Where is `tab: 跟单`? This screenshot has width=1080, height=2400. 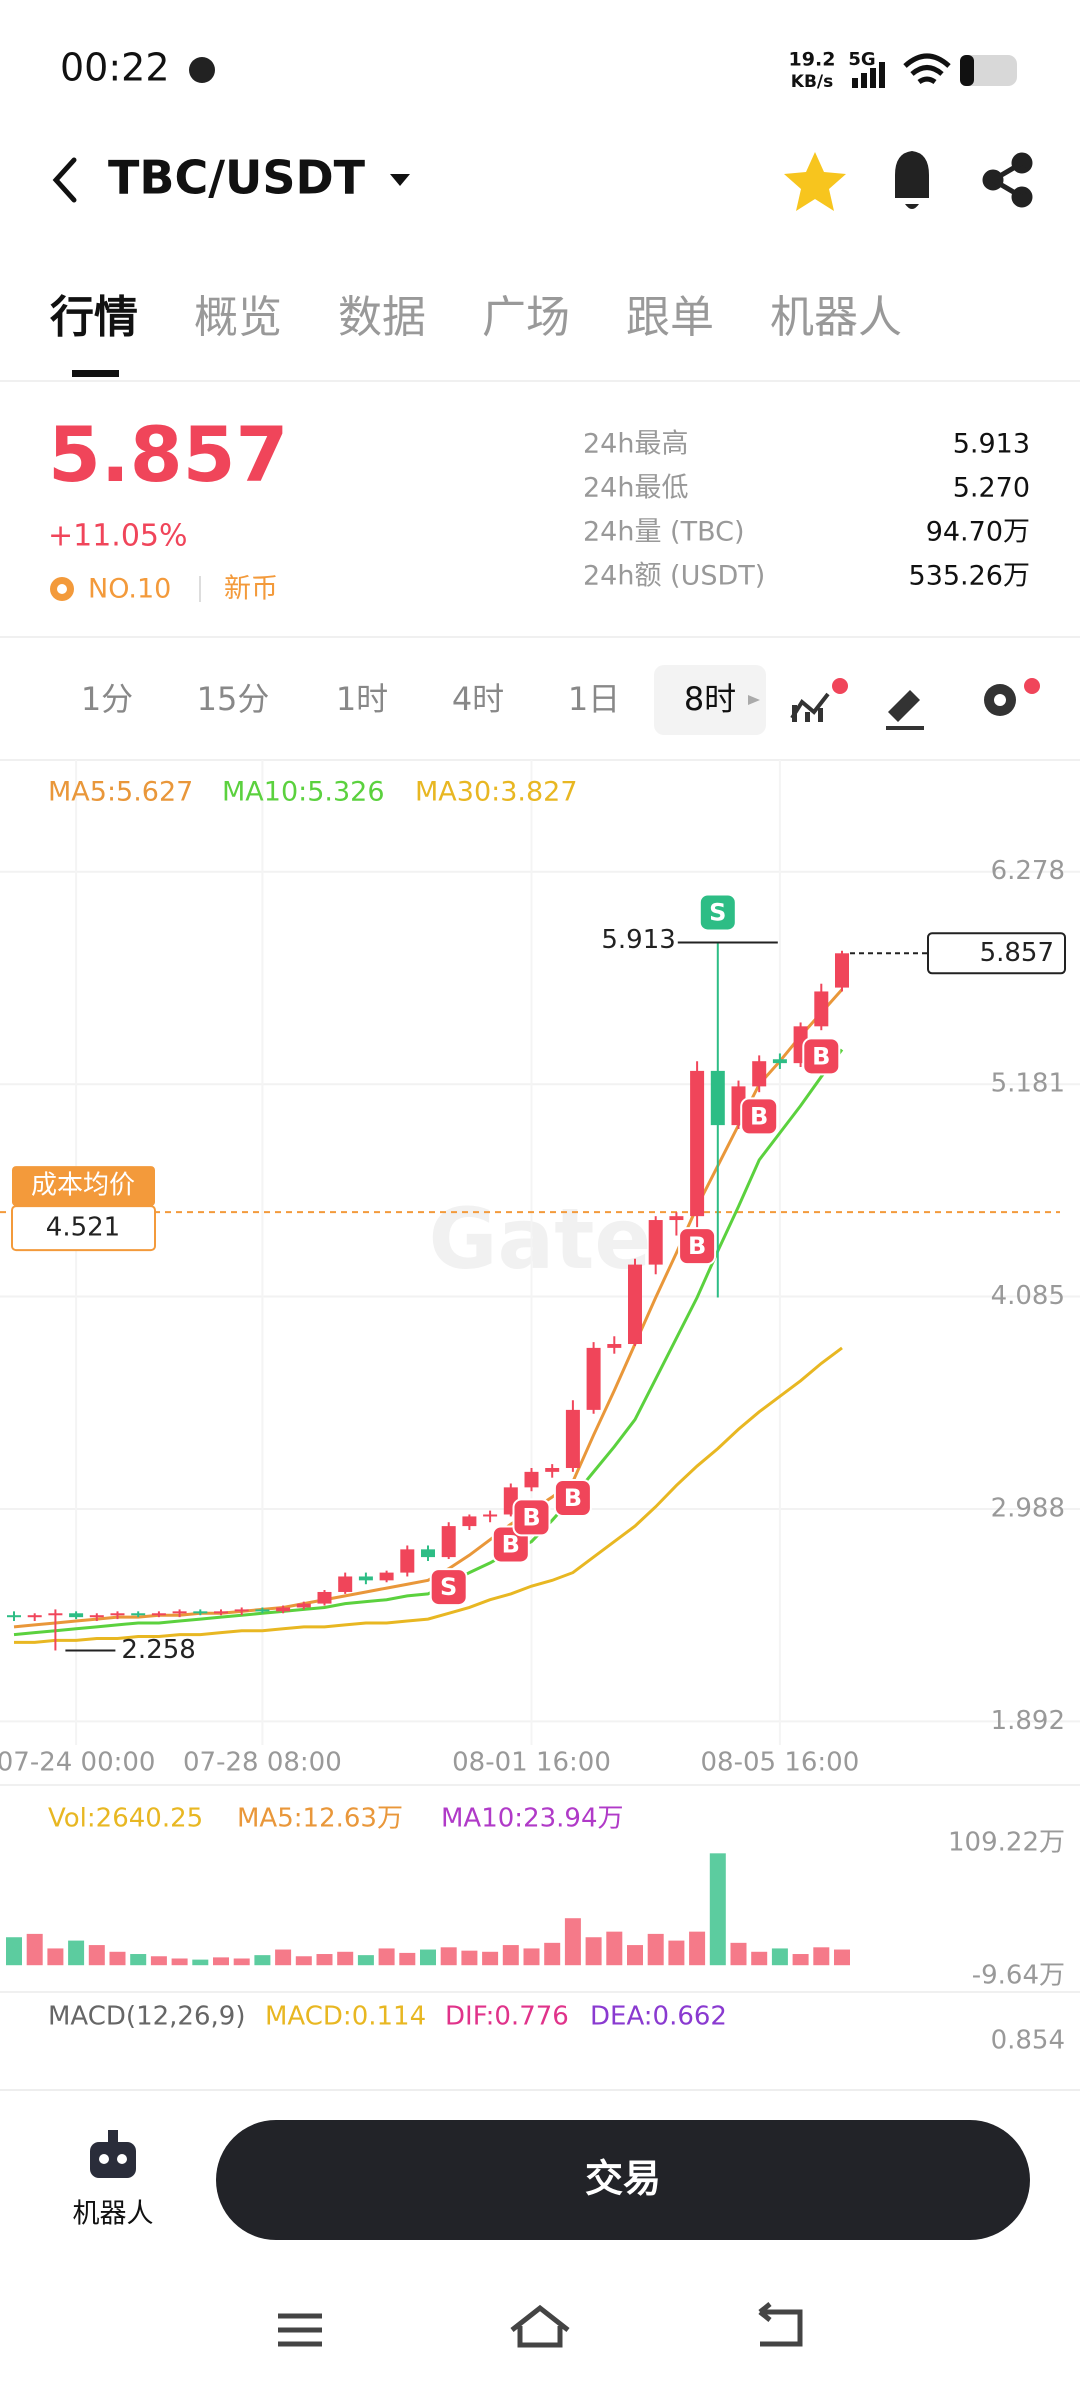 tab: 跟单 is located at coordinates (670, 317).